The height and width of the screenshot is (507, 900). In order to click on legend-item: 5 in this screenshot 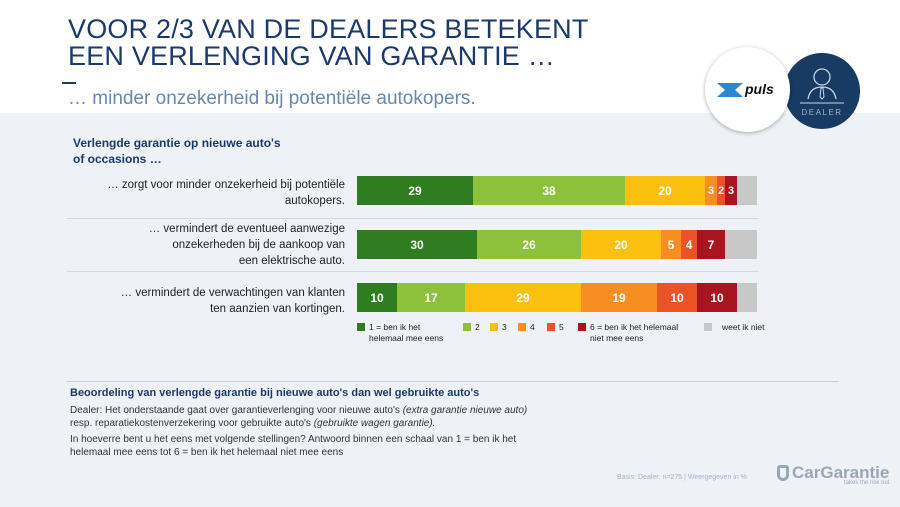, I will do `click(555, 327)`.